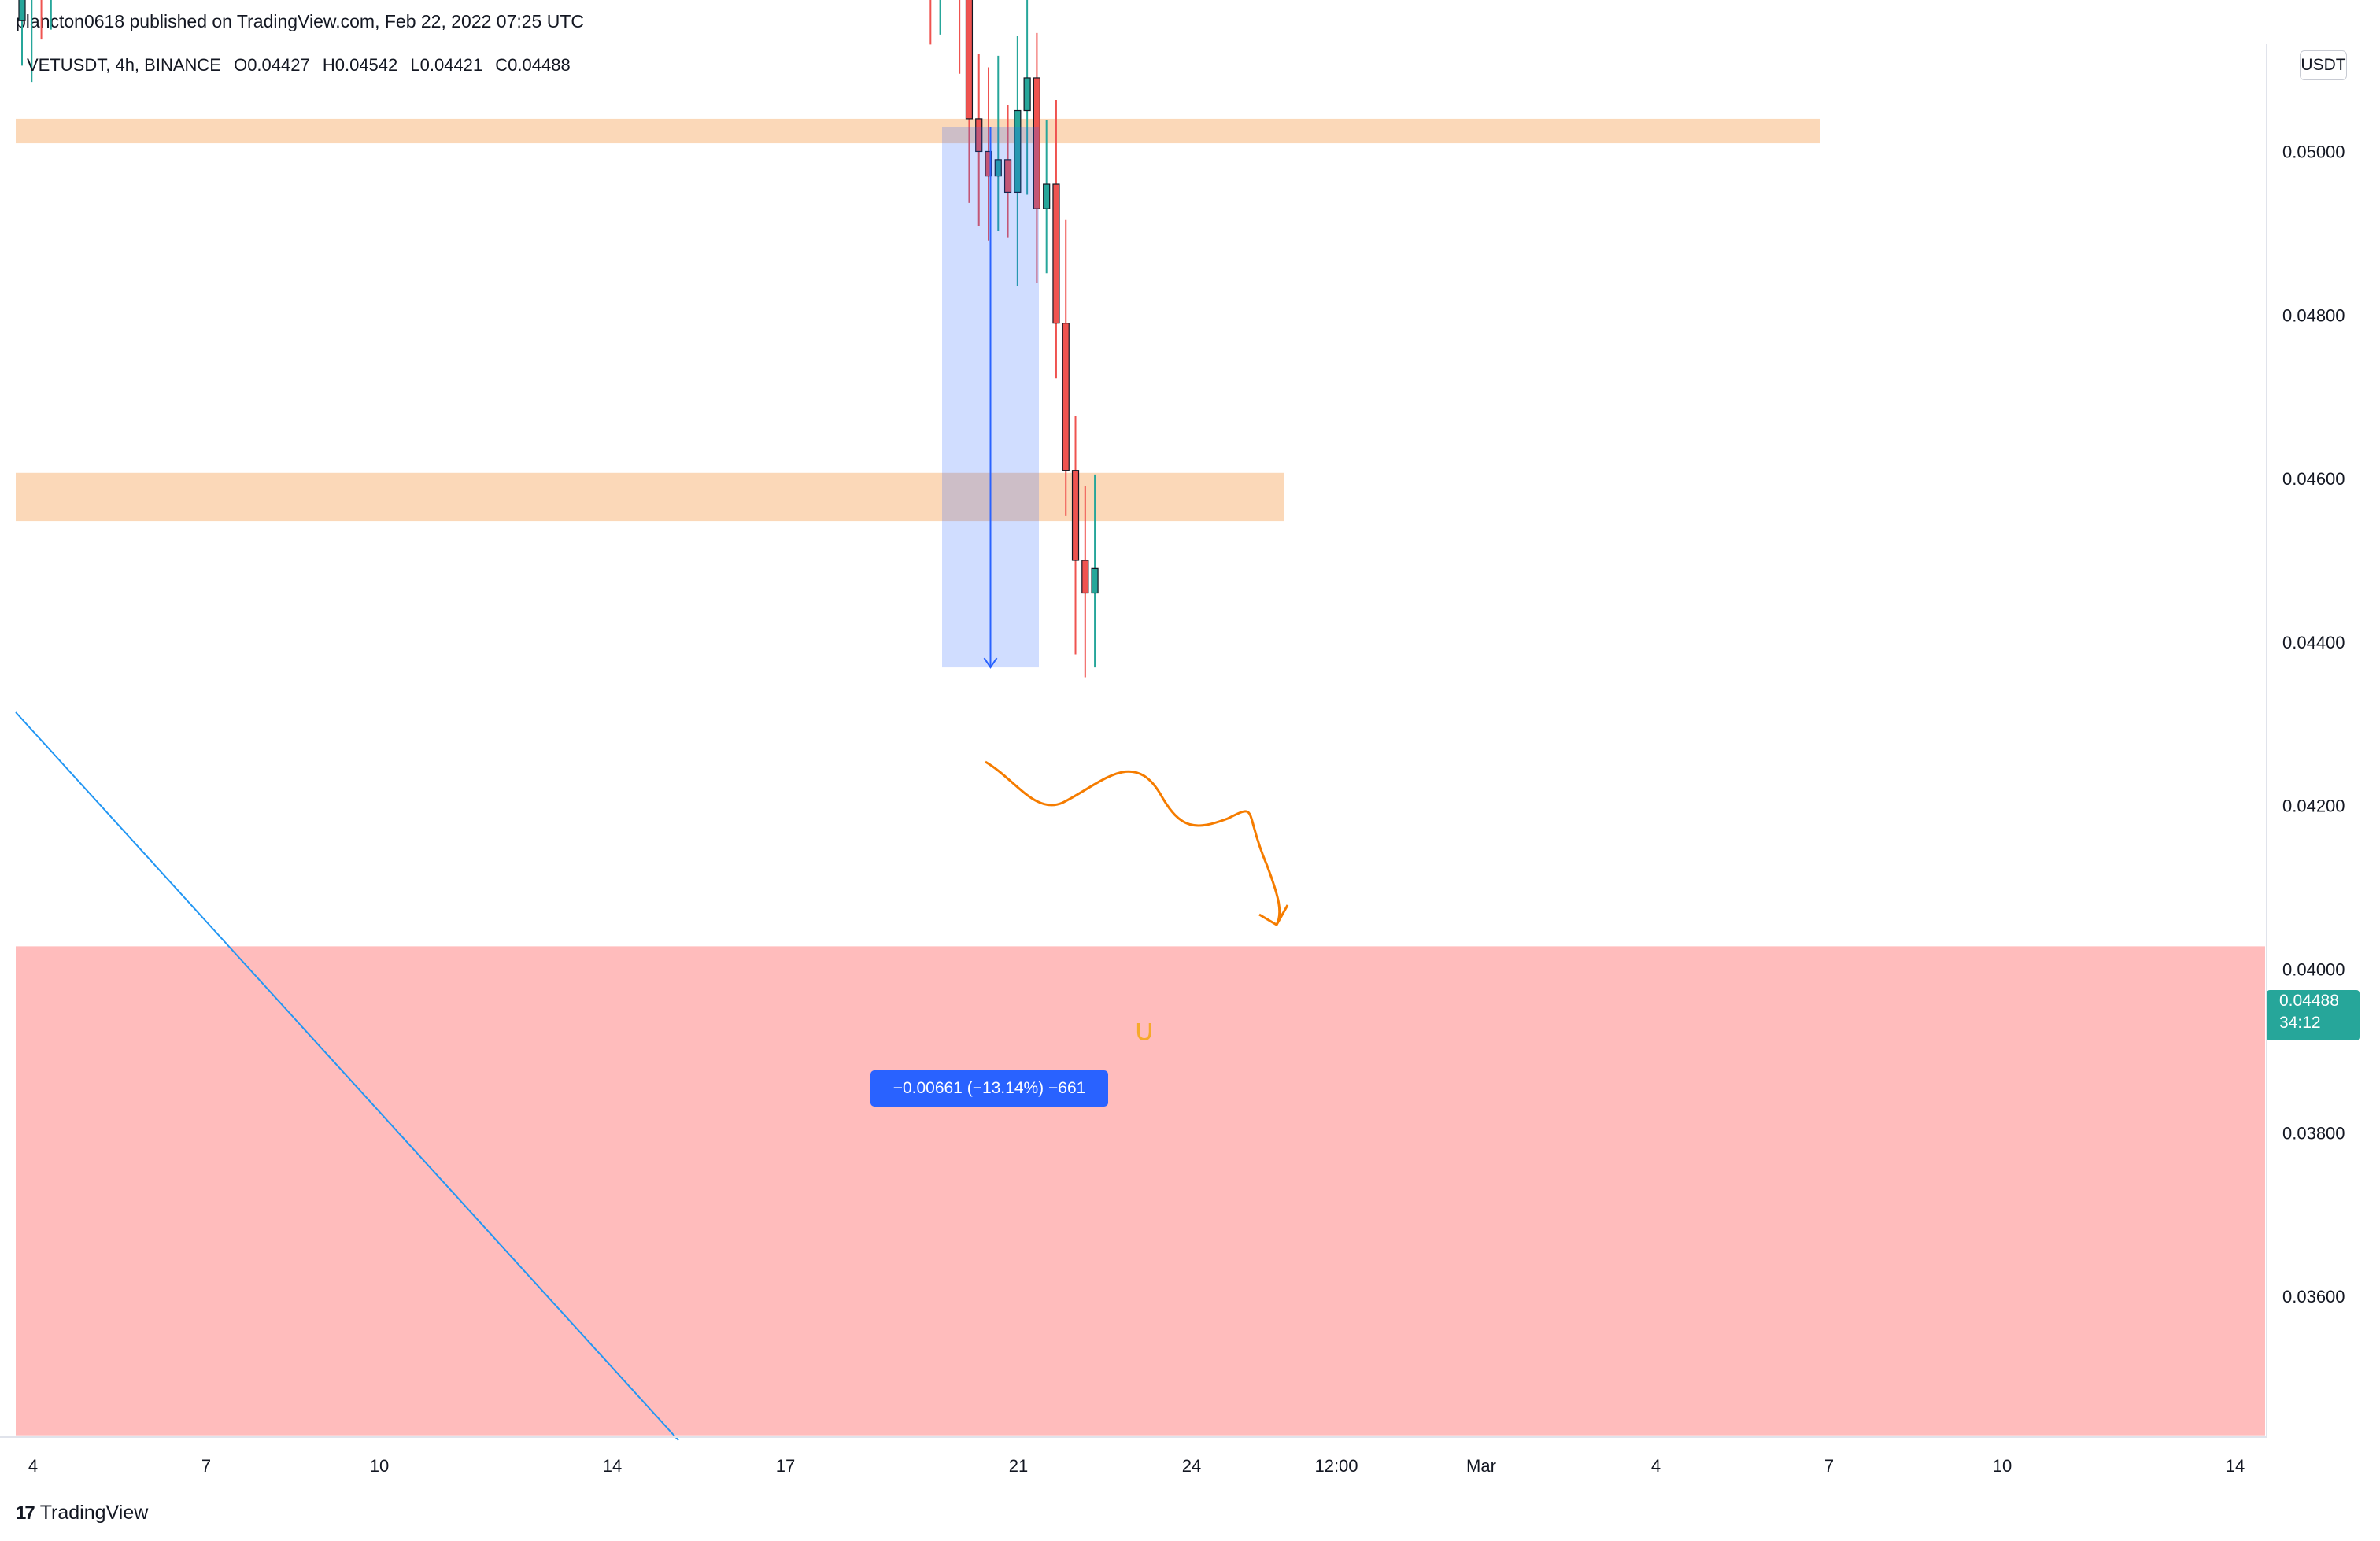 This screenshot has width=2380, height=1541. What do you see at coordinates (1273, 915) in the screenshot?
I see `projection-arrowhead` at bounding box center [1273, 915].